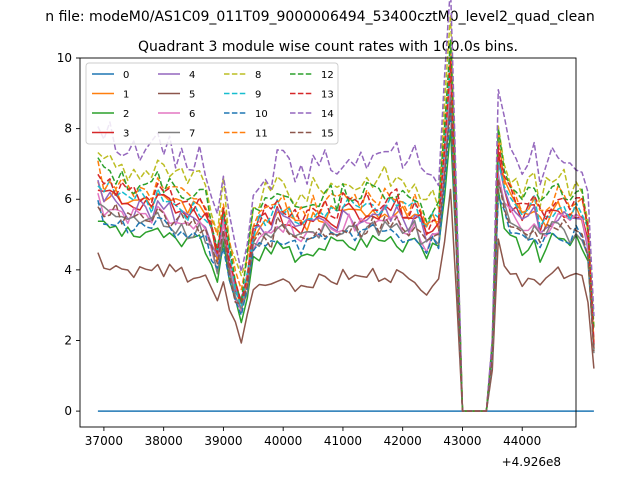 Image resolution: width=640 pixels, height=480 pixels. Describe the element at coordinates (327, 134) in the screenshot. I see `legend-label-15: 15` at that location.